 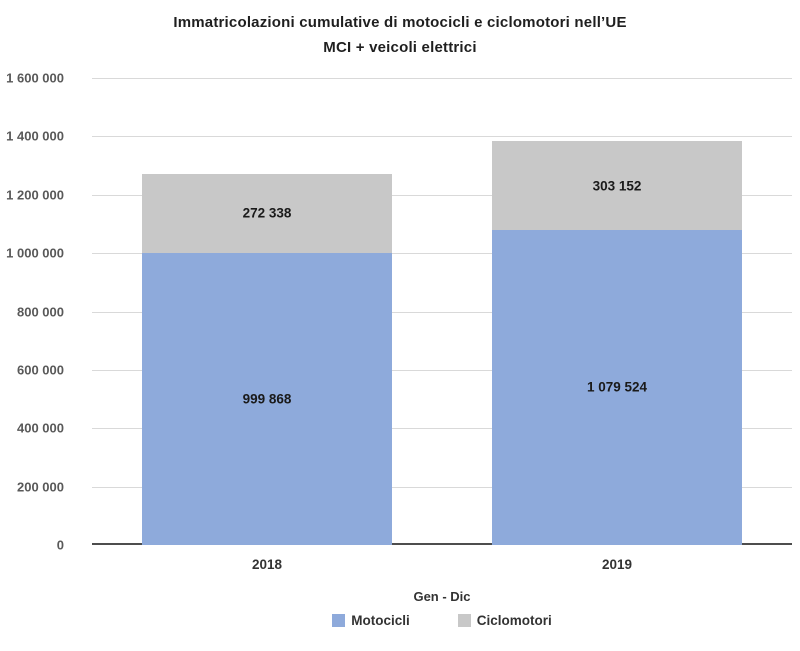 What do you see at coordinates (40, 311) in the screenshot?
I see `y-tick-label: 800 000` at bounding box center [40, 311].